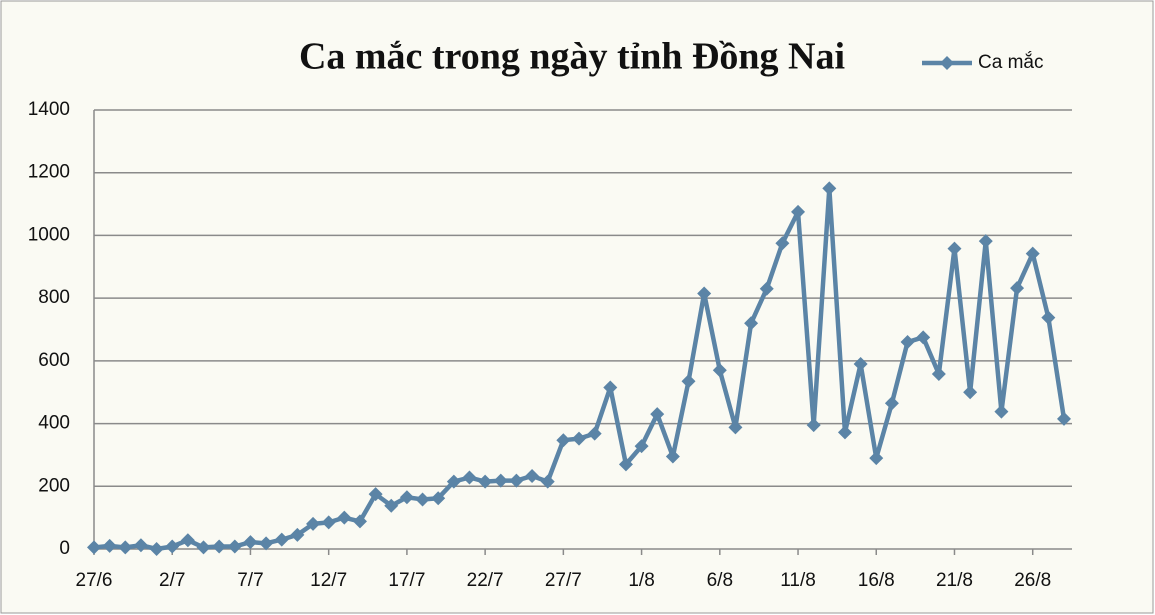 The width and height of the screenshot is (1155, 615). Describe the element at coordinates (64, 548) in the screenshot. I see `y-tick-label: 0` at that location.